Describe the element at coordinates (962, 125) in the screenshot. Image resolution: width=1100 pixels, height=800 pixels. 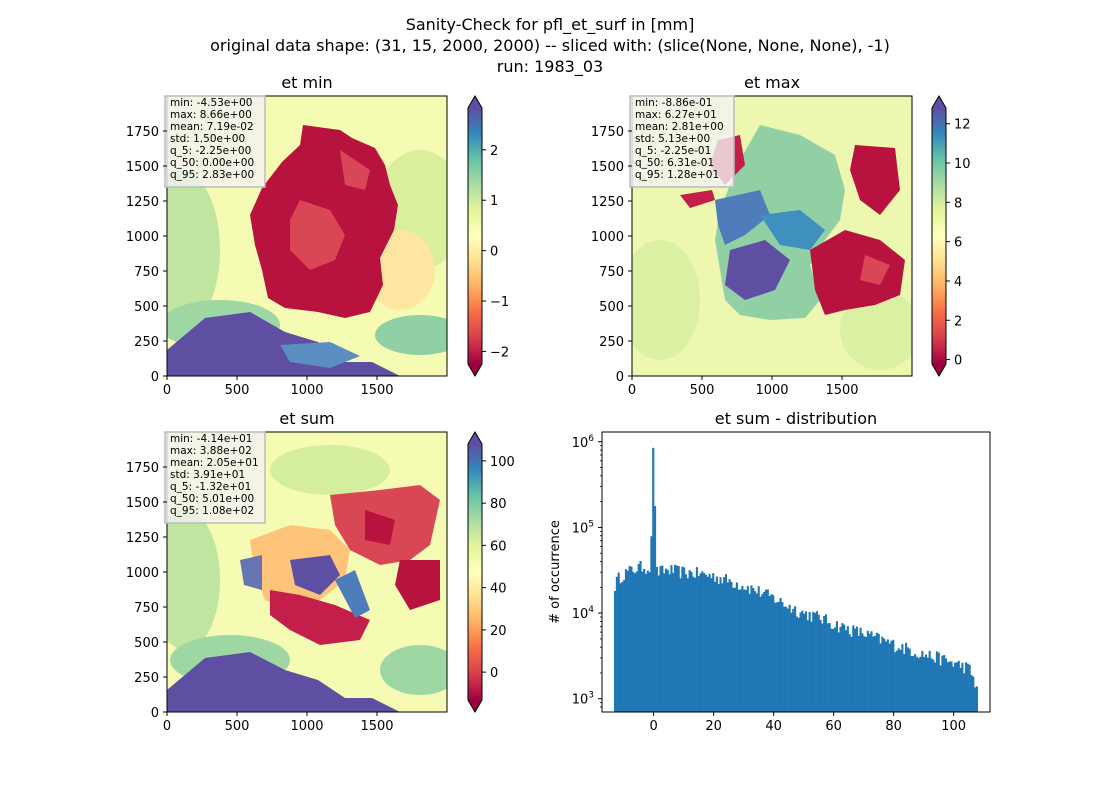
I see `colorbar-tick-label: 12` at that location.